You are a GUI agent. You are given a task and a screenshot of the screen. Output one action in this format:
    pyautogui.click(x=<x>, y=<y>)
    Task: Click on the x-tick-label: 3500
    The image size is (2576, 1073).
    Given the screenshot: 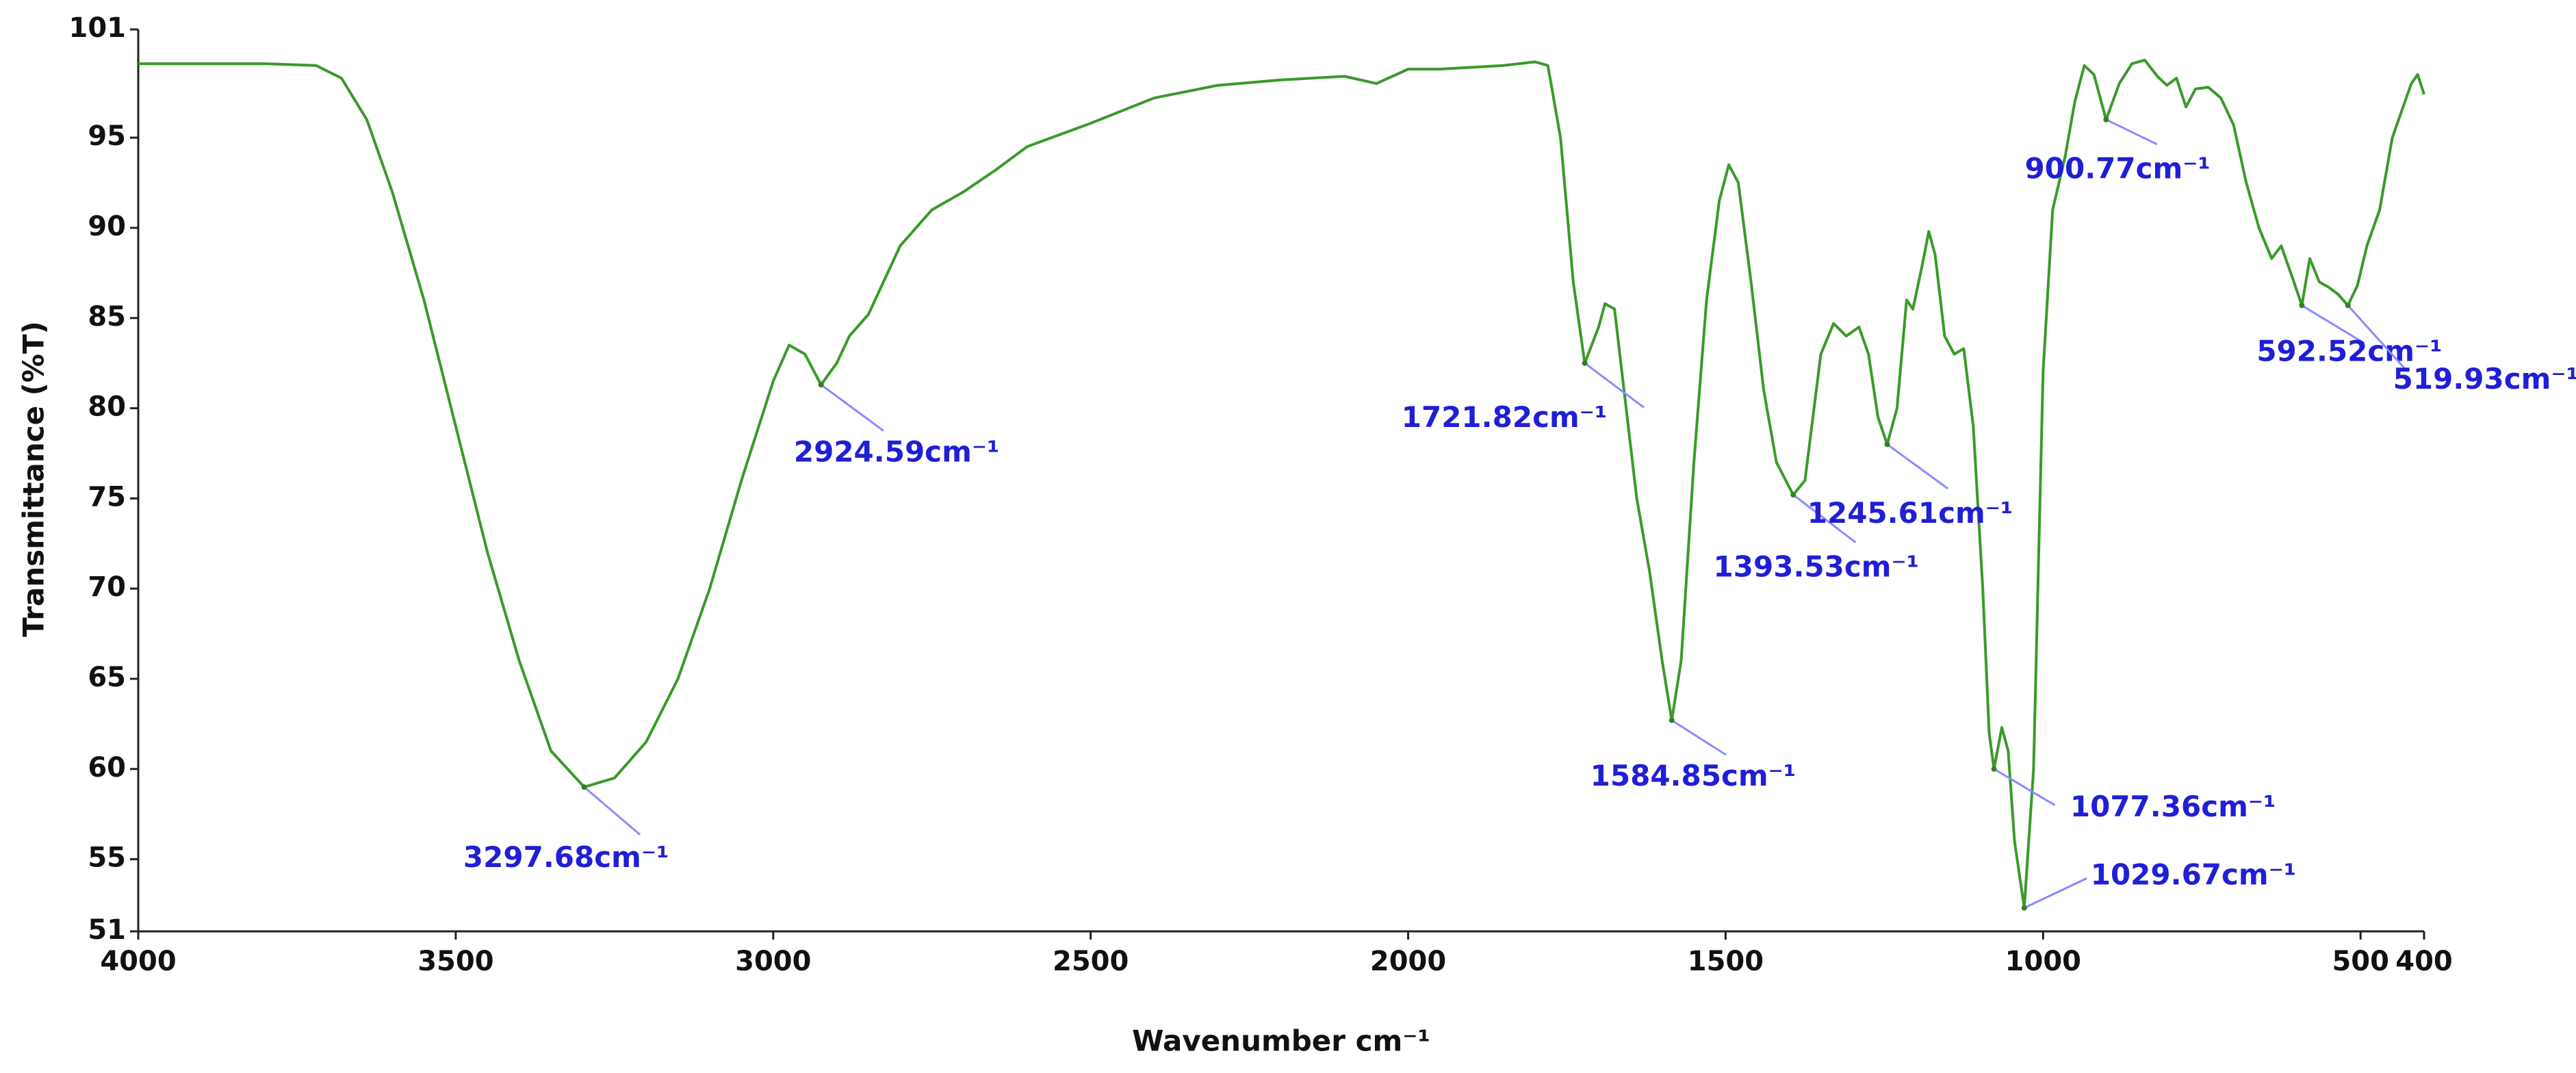 What is the action you would take?
    pyautogui.click(x=455, y=961)
    